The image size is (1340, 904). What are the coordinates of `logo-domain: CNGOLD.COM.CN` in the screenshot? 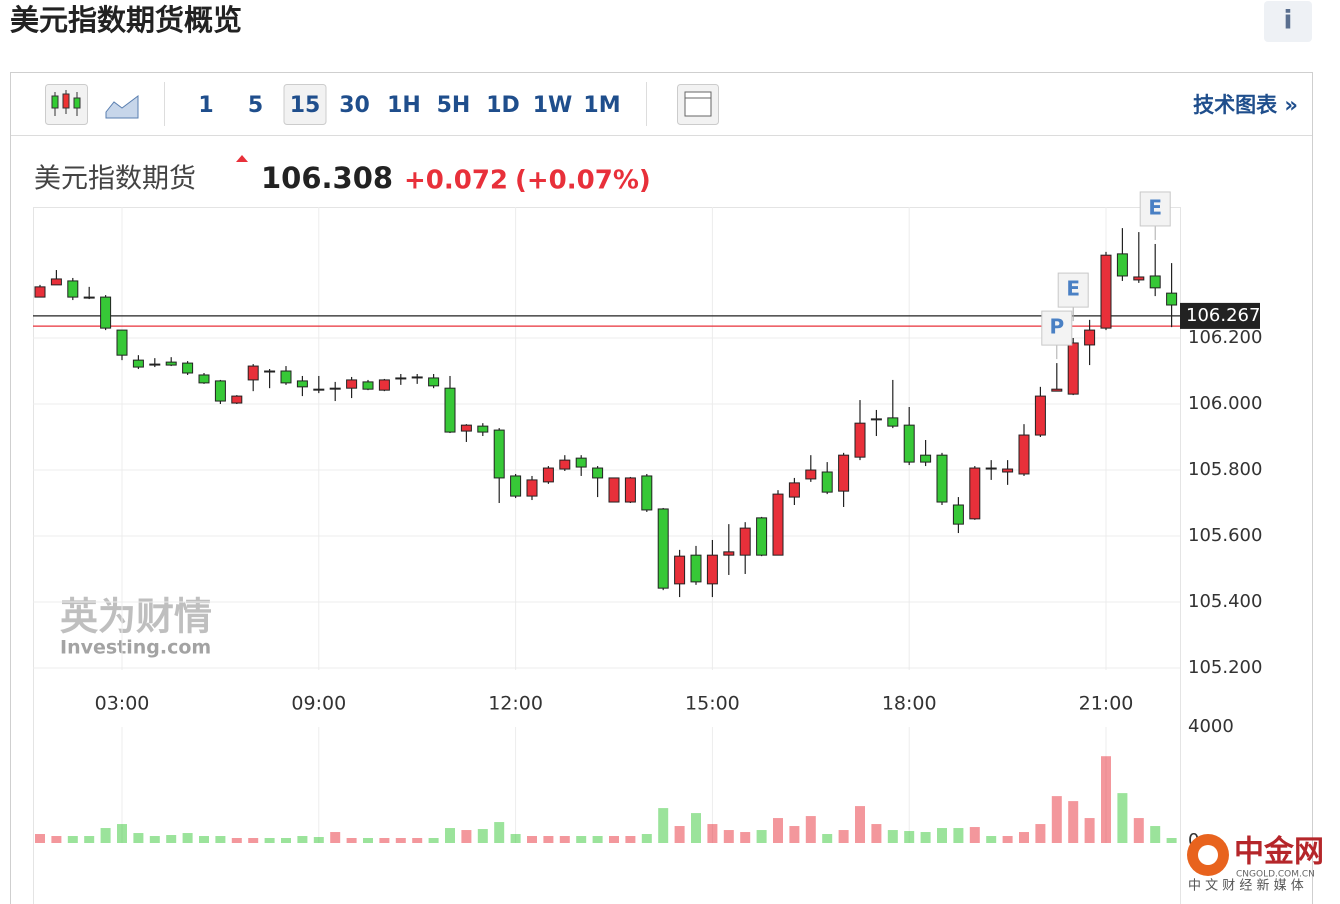 It's located at (1275, 875).